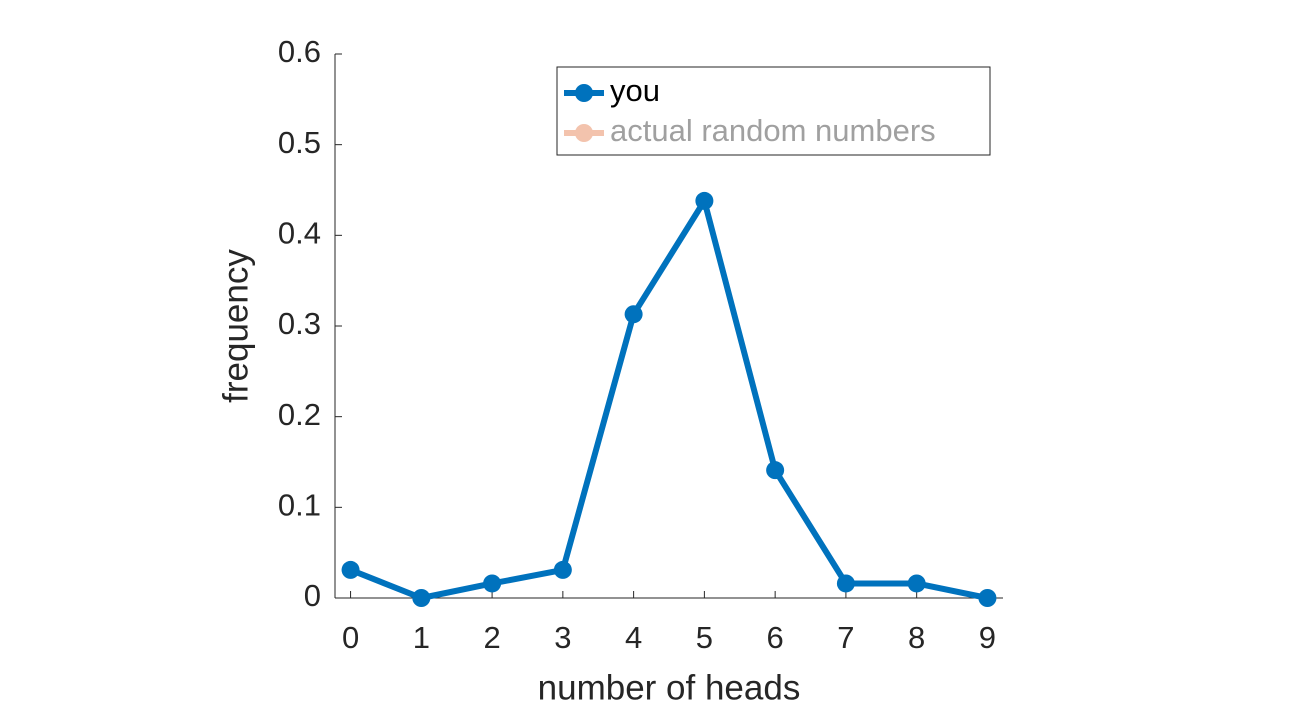  What do you see at coordinates (635, 90) in the screenshot?
I see `legend-label: you` at bounding box center [635, 90].